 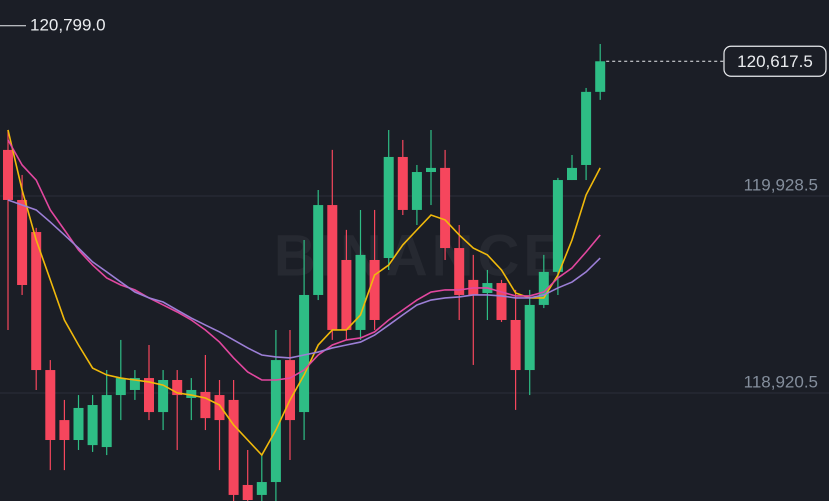 What do you see at coordinates (781, 381) in the screenshot?
I see `y-tick-label: 118,920.5` at bounding box center [781, 381].